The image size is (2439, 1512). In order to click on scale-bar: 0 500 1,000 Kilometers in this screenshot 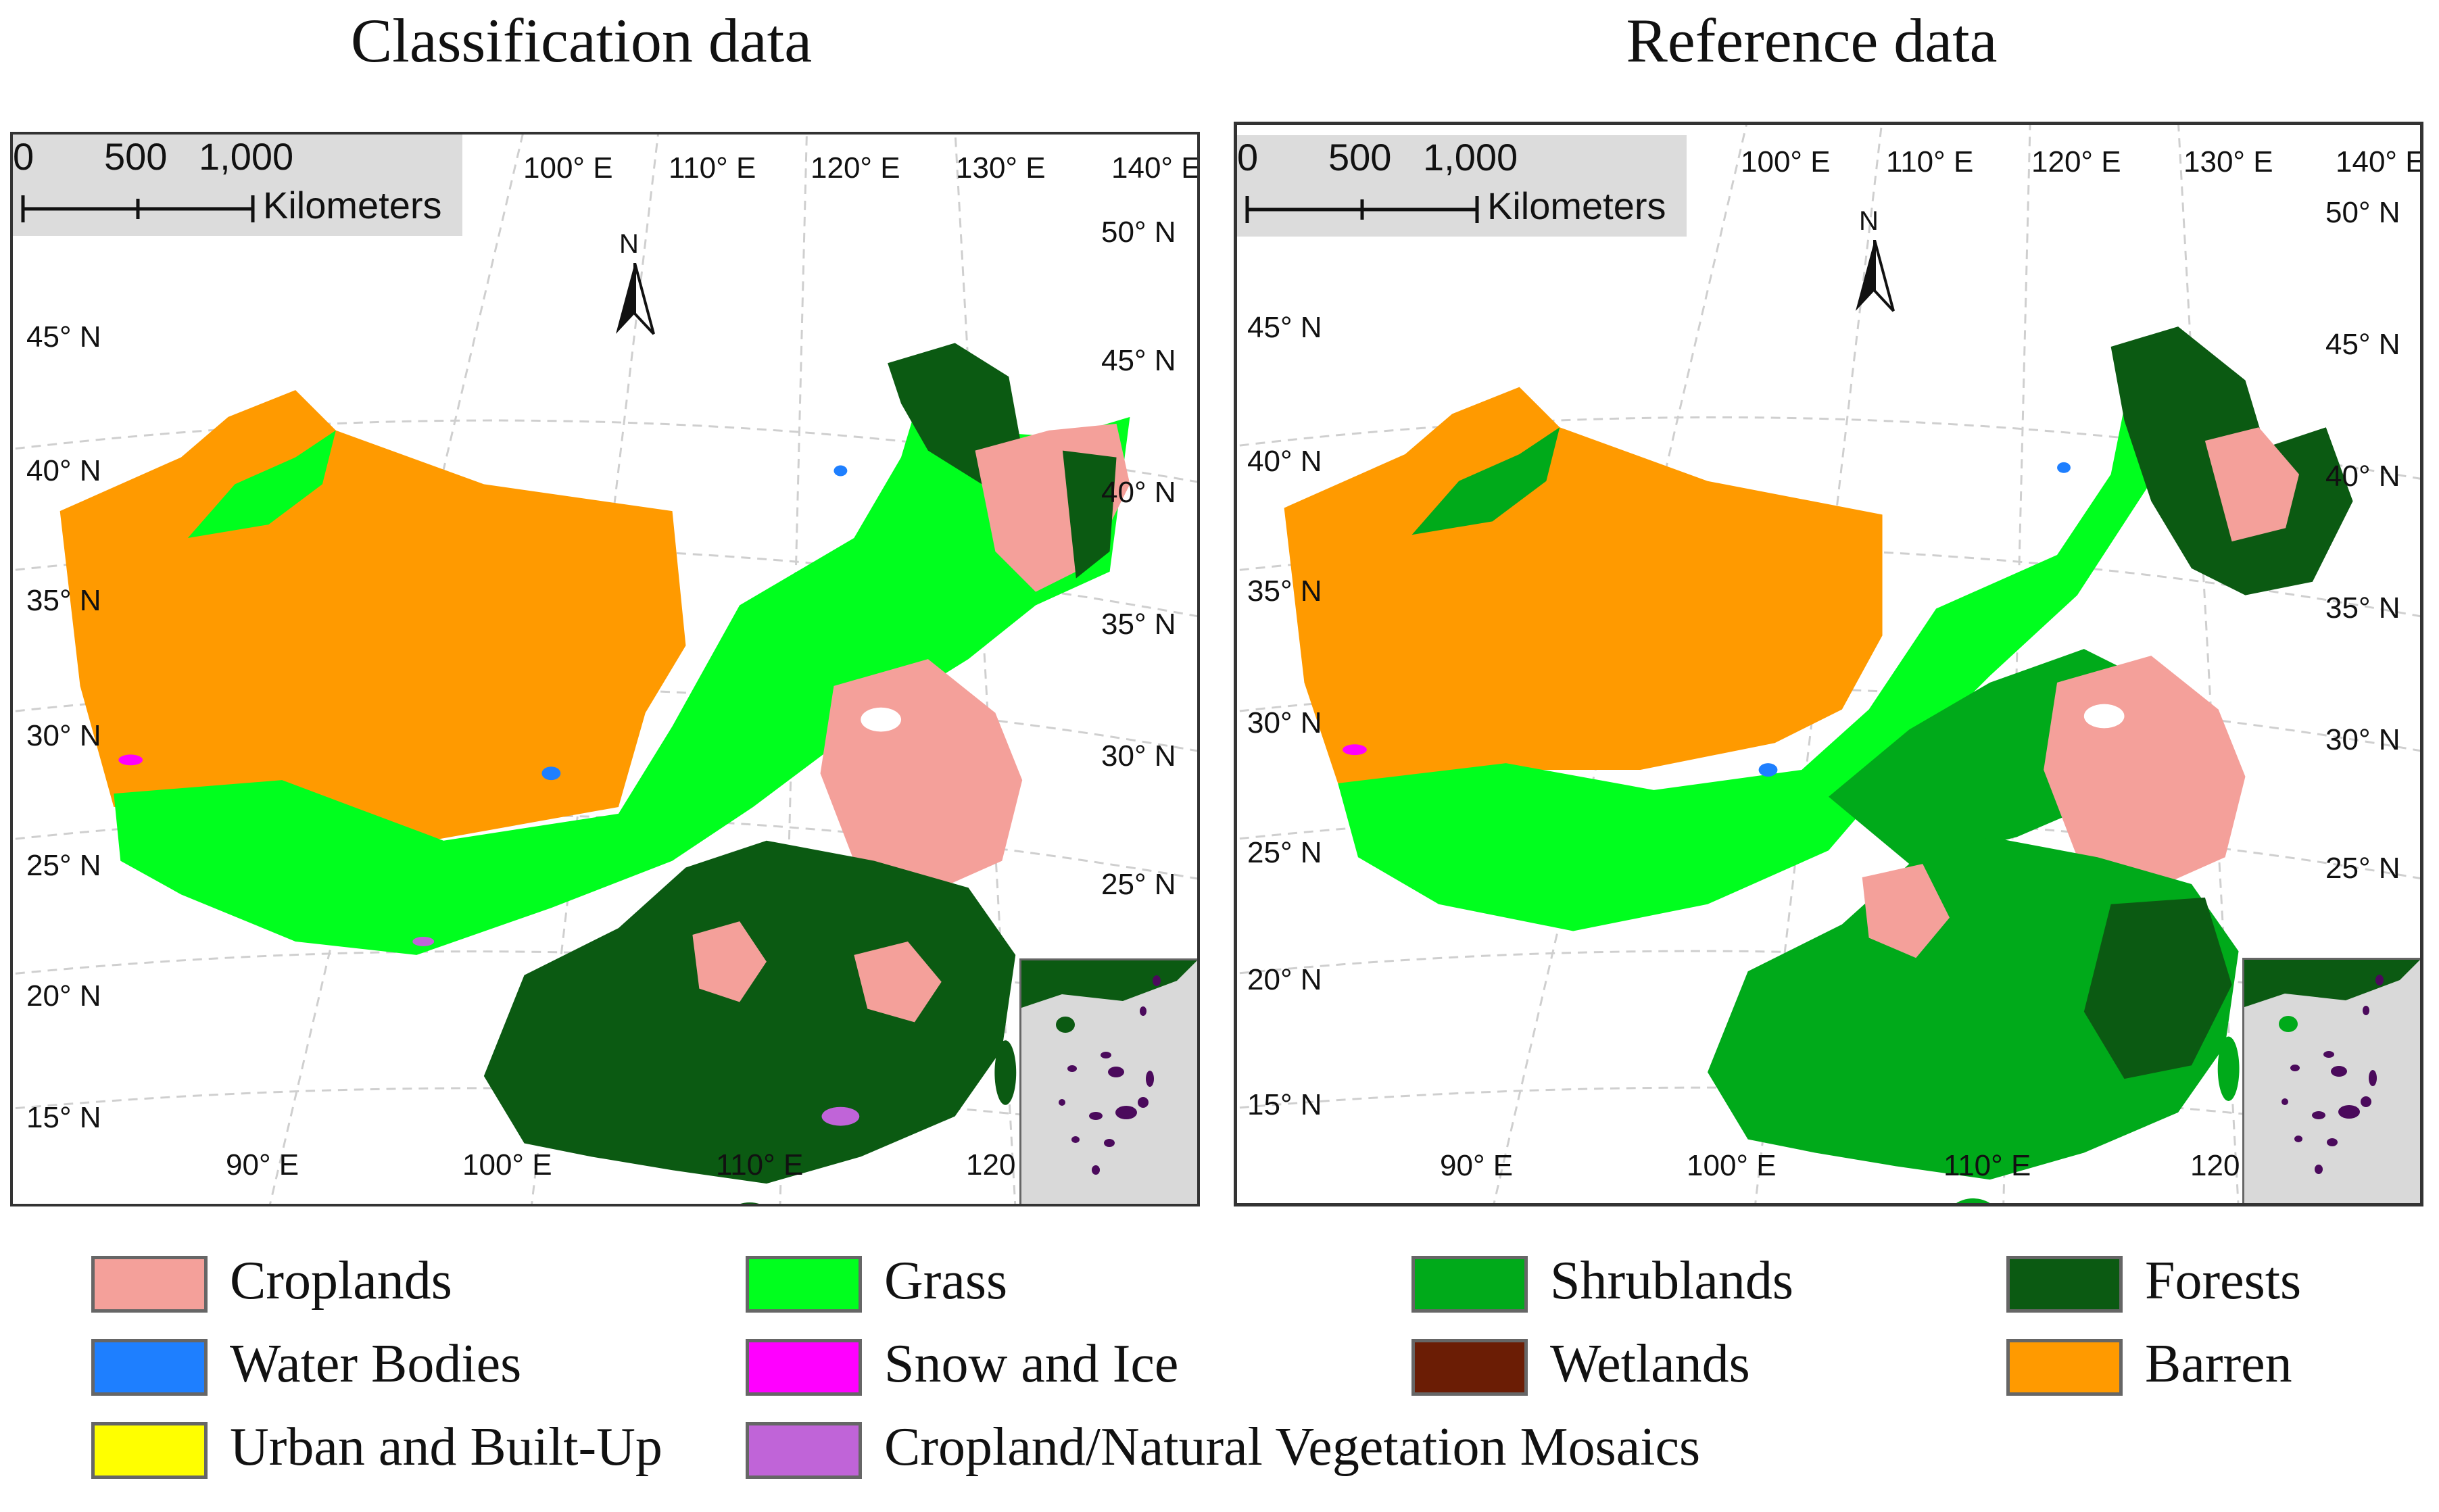, I will do `click(237, 185)`.